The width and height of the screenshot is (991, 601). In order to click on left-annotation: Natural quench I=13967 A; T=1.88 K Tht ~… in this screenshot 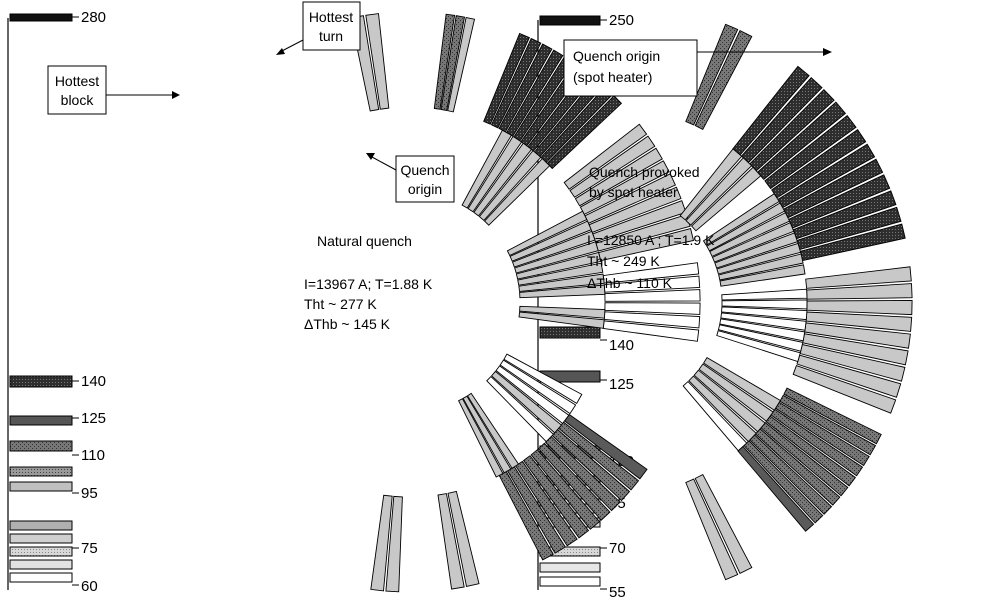, I will do `click(368, 282)`.